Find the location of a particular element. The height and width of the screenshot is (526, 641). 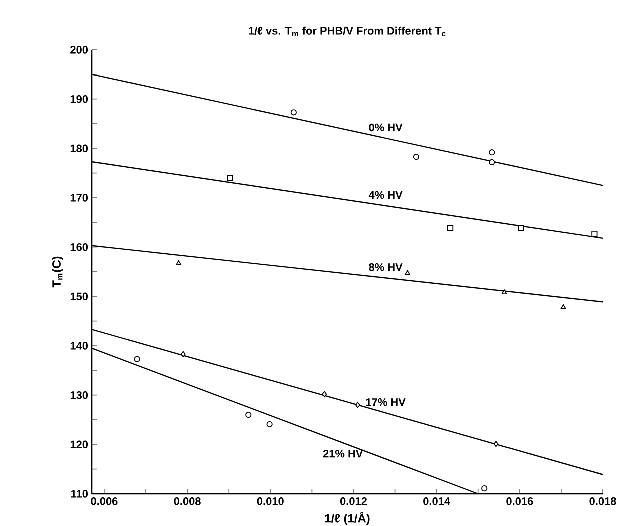

series-label: 0% HV is located at coordinates (386, 128).